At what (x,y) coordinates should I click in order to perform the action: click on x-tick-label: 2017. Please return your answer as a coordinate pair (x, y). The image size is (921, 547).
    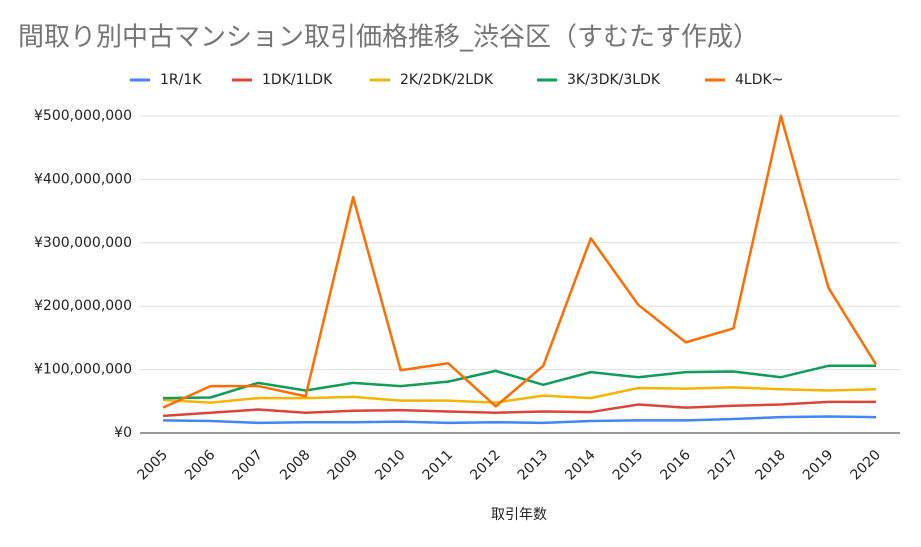
    Looking at the image, I should click on (723, 465).